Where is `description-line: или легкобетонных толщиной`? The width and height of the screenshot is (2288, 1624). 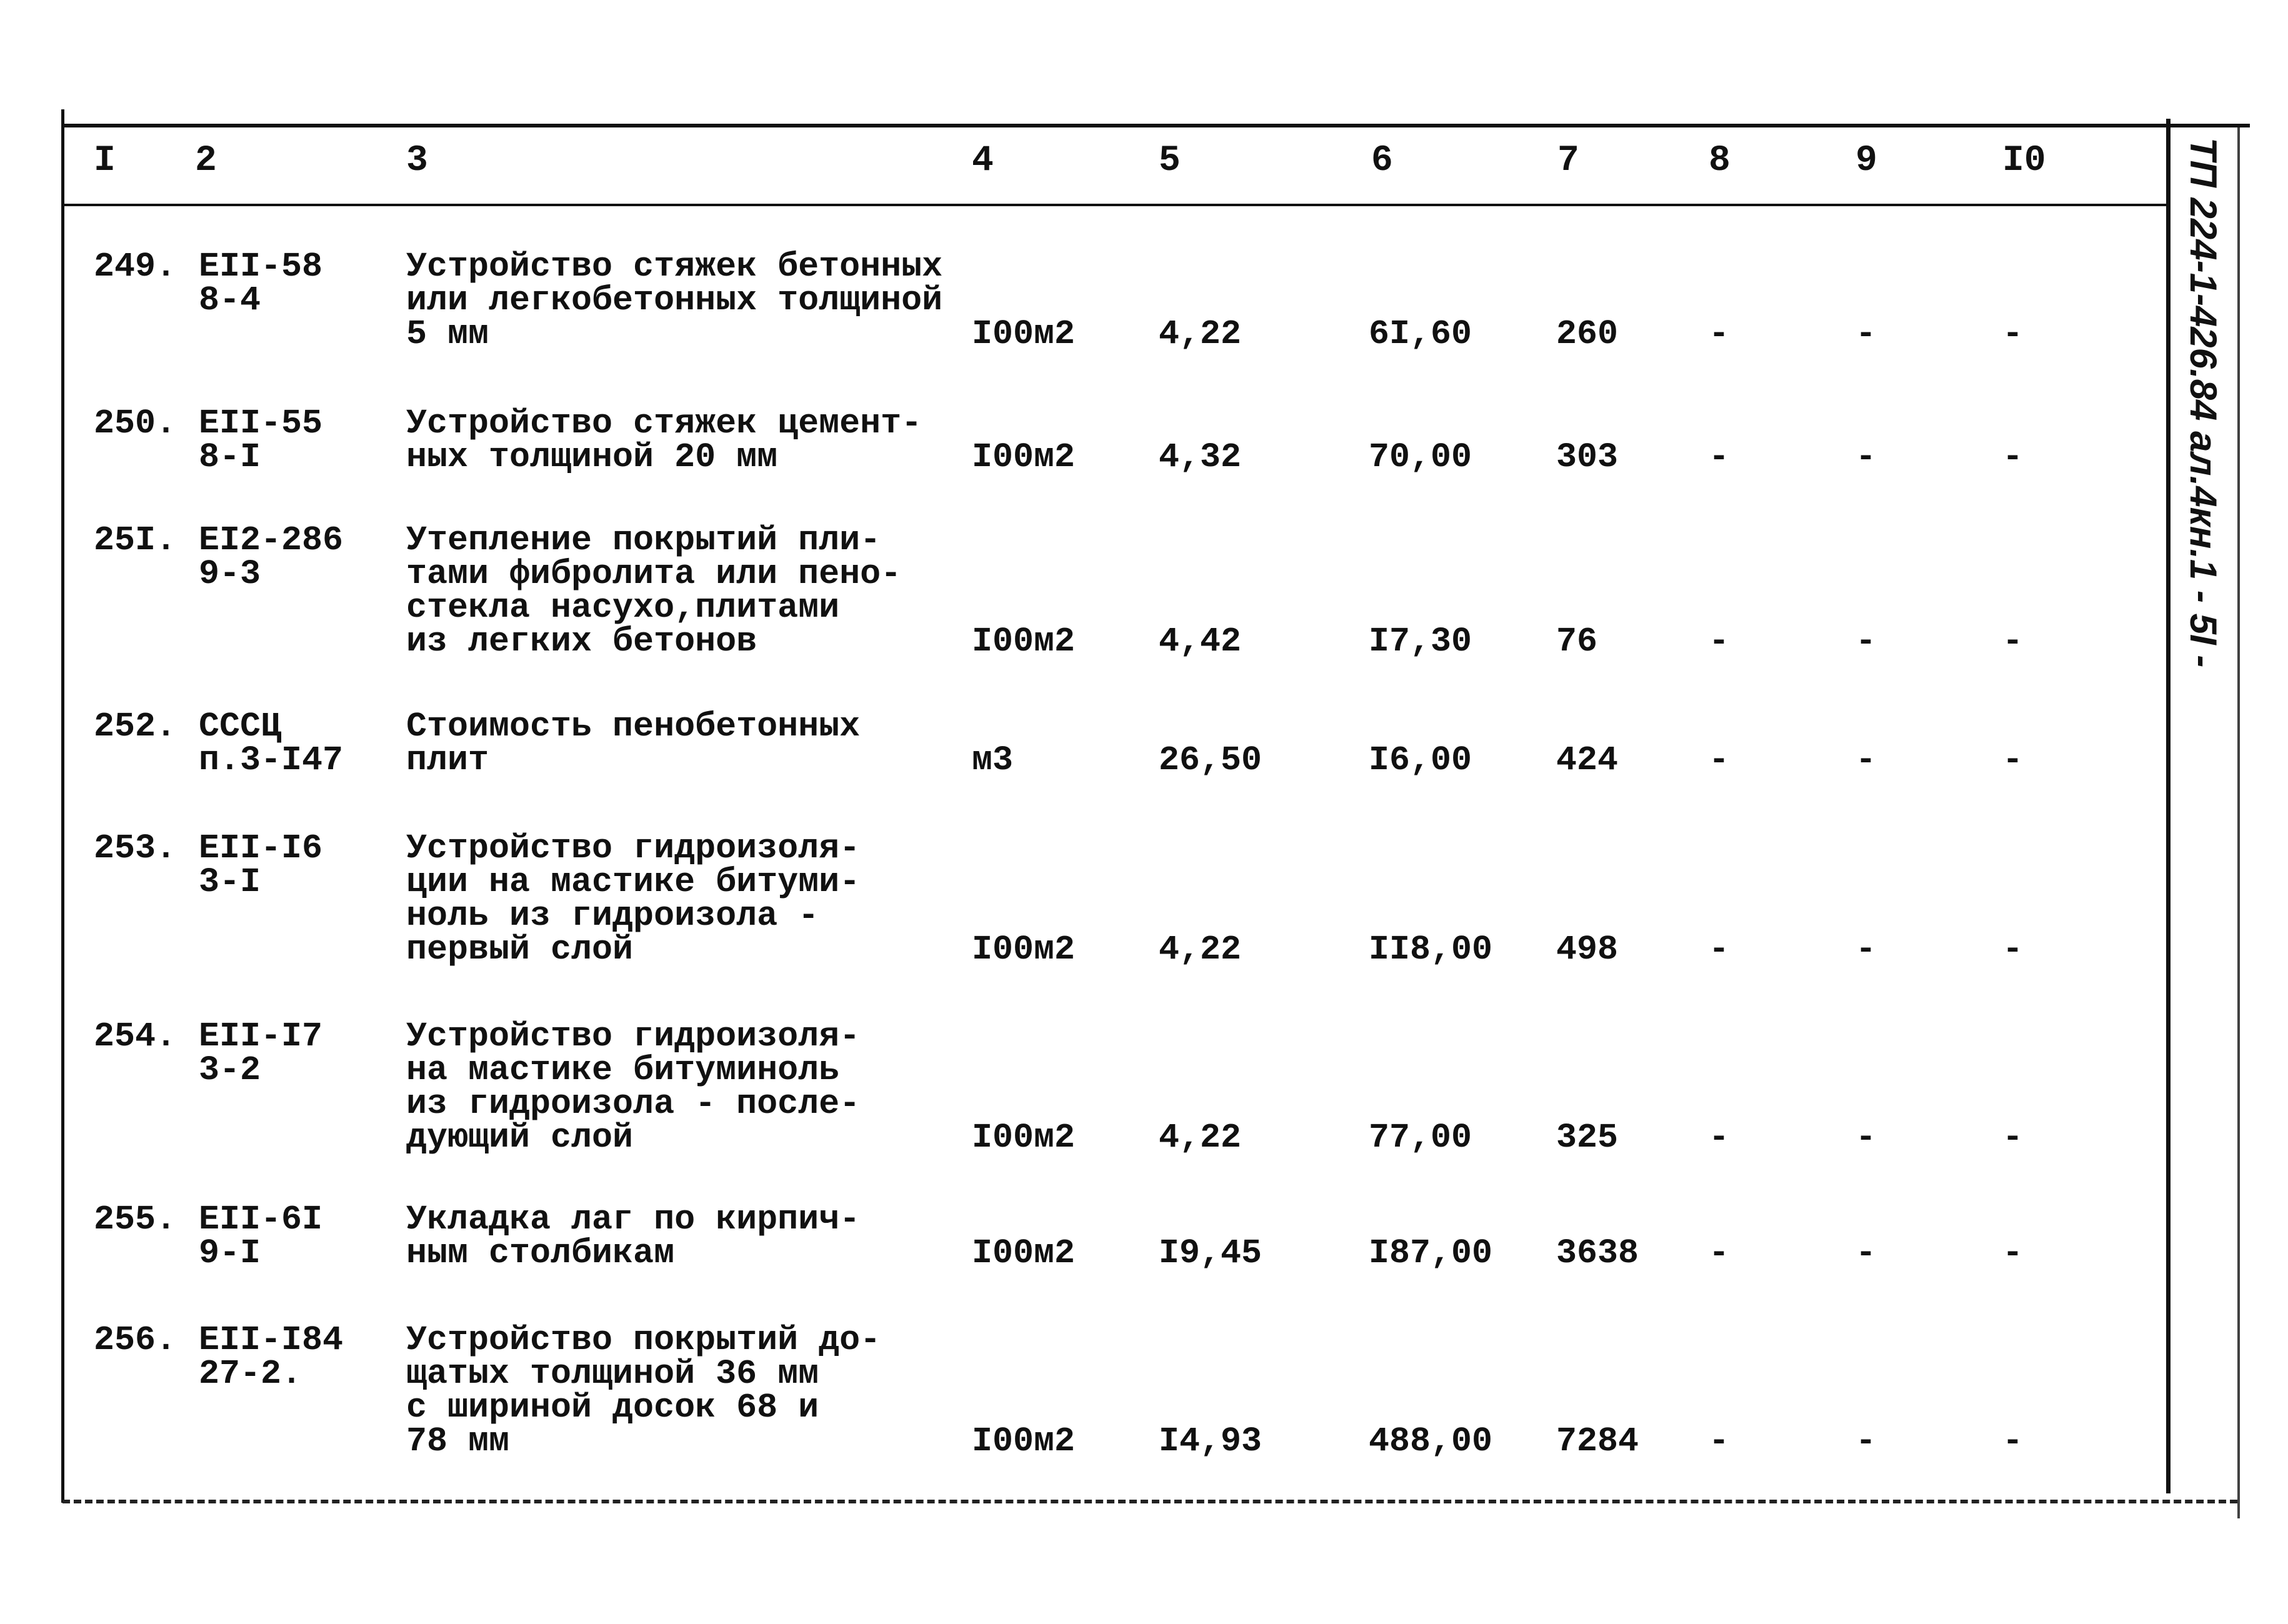
description-line: или легкобетонных толщиной is located at coordinates (674, 300).